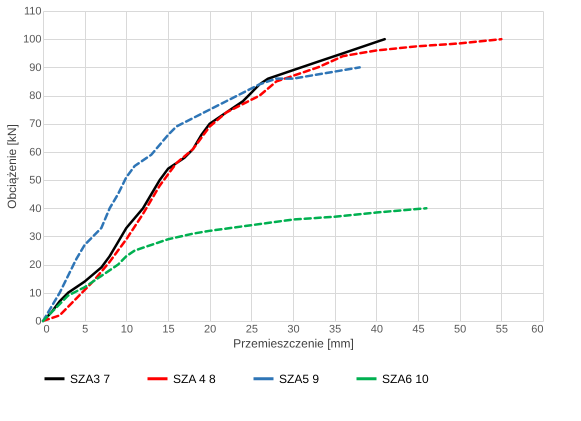 The width and height of the screenshot is (581, 421). I want to click on x-tick-label: 45, so click(418, 330).